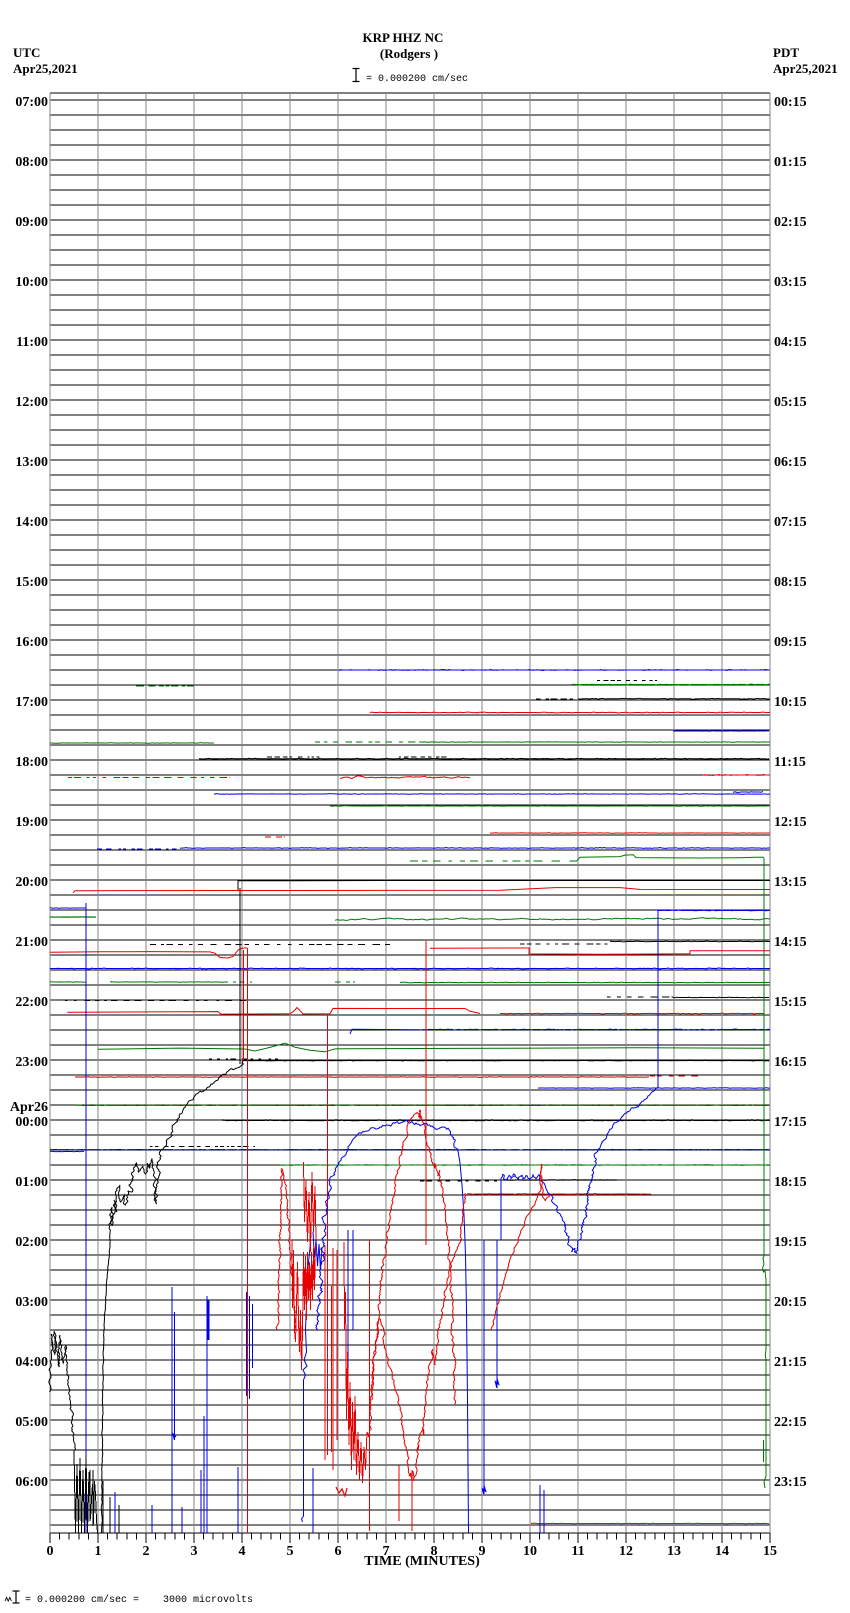  What do you see at coordinates (31, 942) in the screenshot?
I see `svg-text: 21:00` at bounding box center [31, 942].